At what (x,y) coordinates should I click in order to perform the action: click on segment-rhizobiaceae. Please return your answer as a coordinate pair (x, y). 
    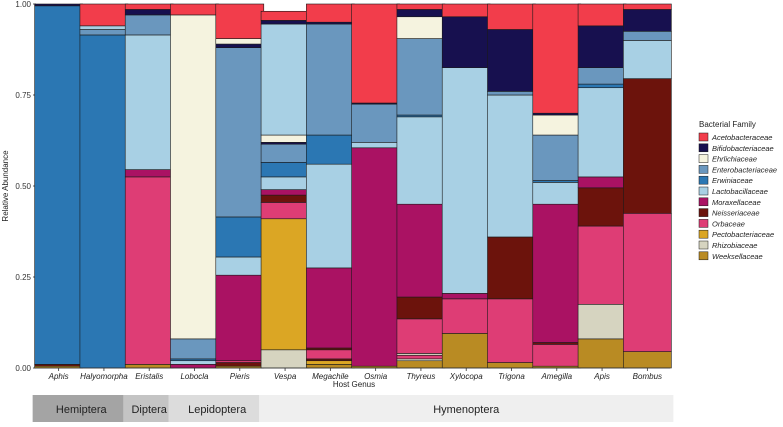
    Looking at the image, I should click on (602, 321).